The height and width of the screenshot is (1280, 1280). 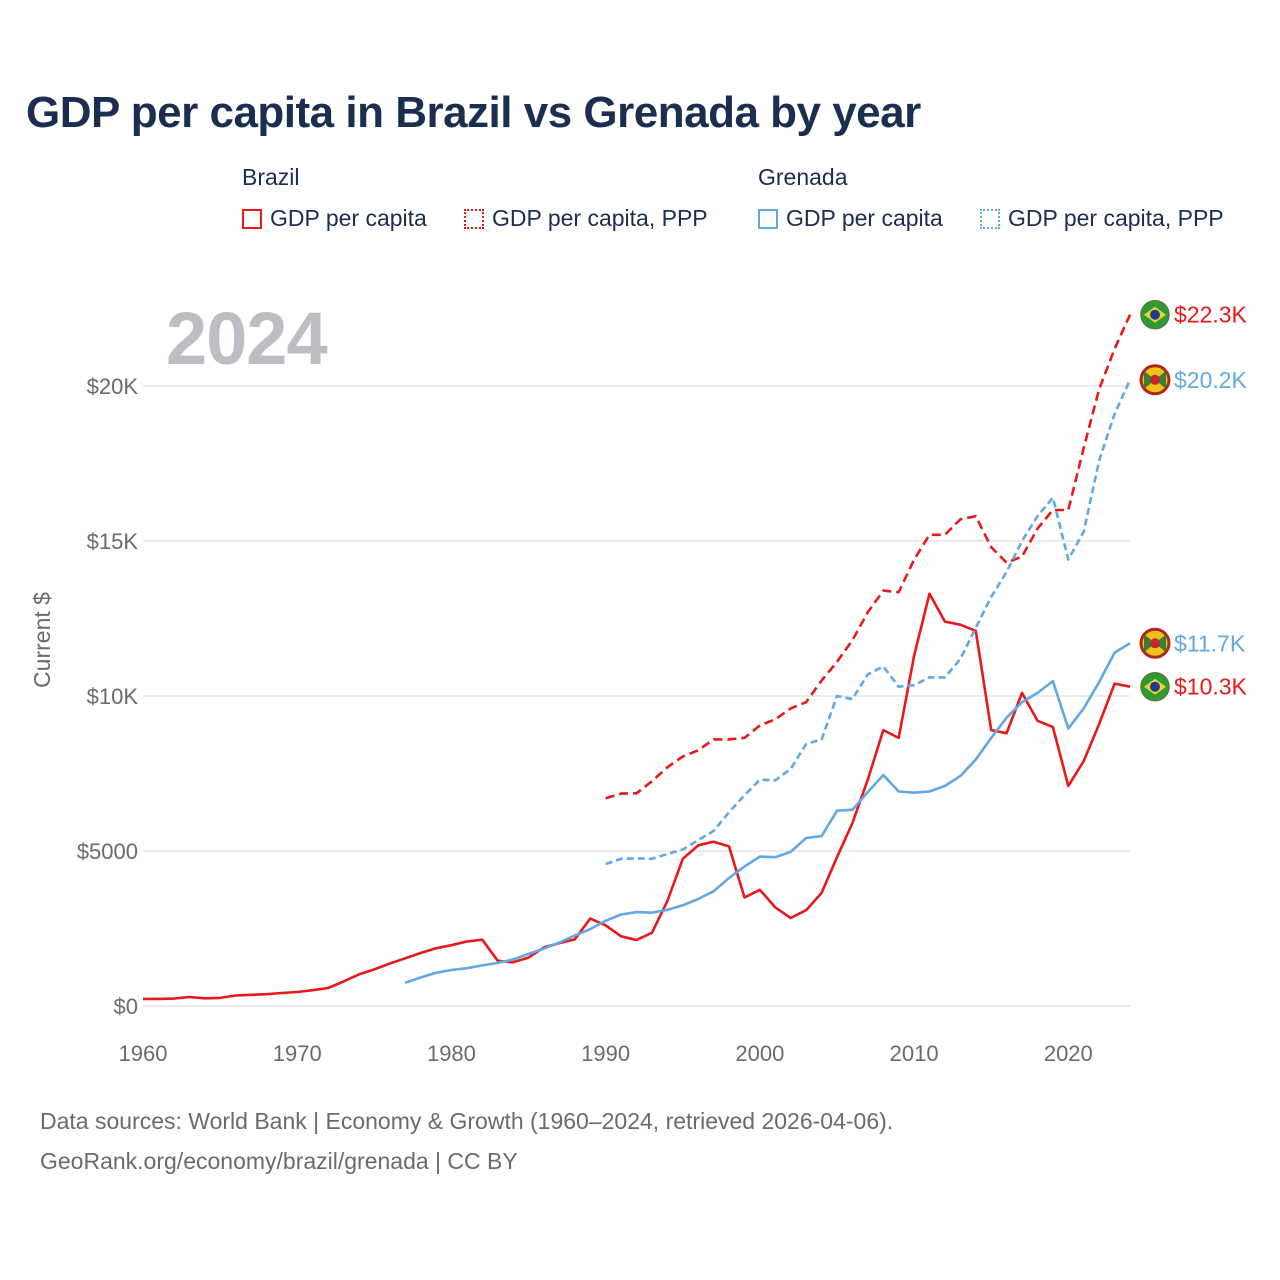 I want to click on x-tick-label: 2020, so click(x=1068, y=1053).